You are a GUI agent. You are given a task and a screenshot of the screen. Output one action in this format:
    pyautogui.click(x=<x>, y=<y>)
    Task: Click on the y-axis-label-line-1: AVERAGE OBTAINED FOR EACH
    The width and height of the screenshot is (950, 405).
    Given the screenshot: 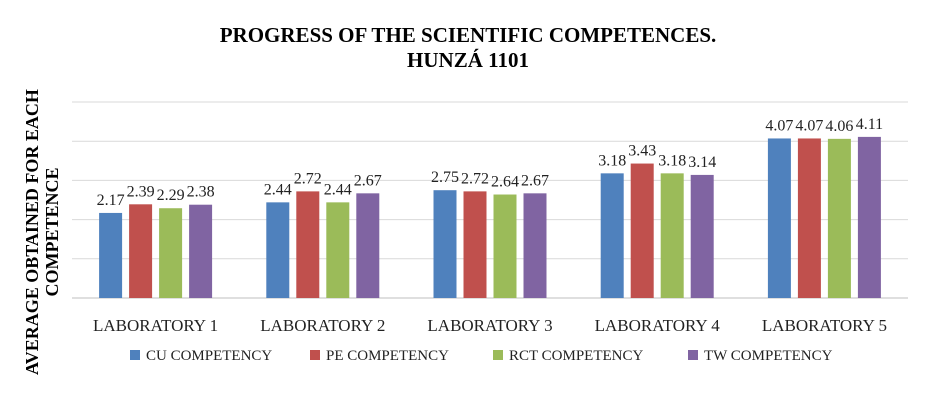 What is the action you would take?
    pyautogui.click(x=32, y=232)
    